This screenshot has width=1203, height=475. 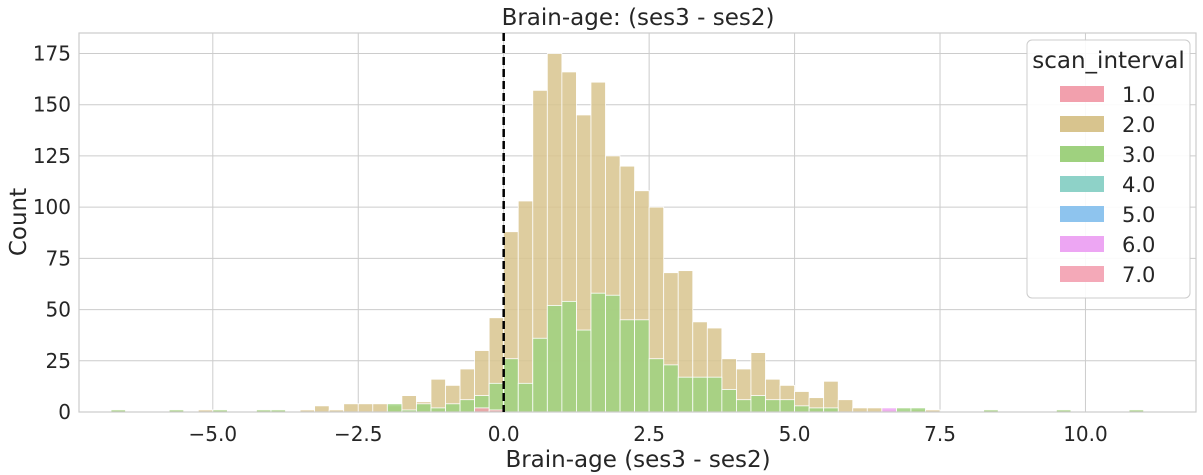 What do you see at coordinates (358, 434) in the screenshot?
I see `x-tick-label: −2.5` at bounding box center [358, 434].